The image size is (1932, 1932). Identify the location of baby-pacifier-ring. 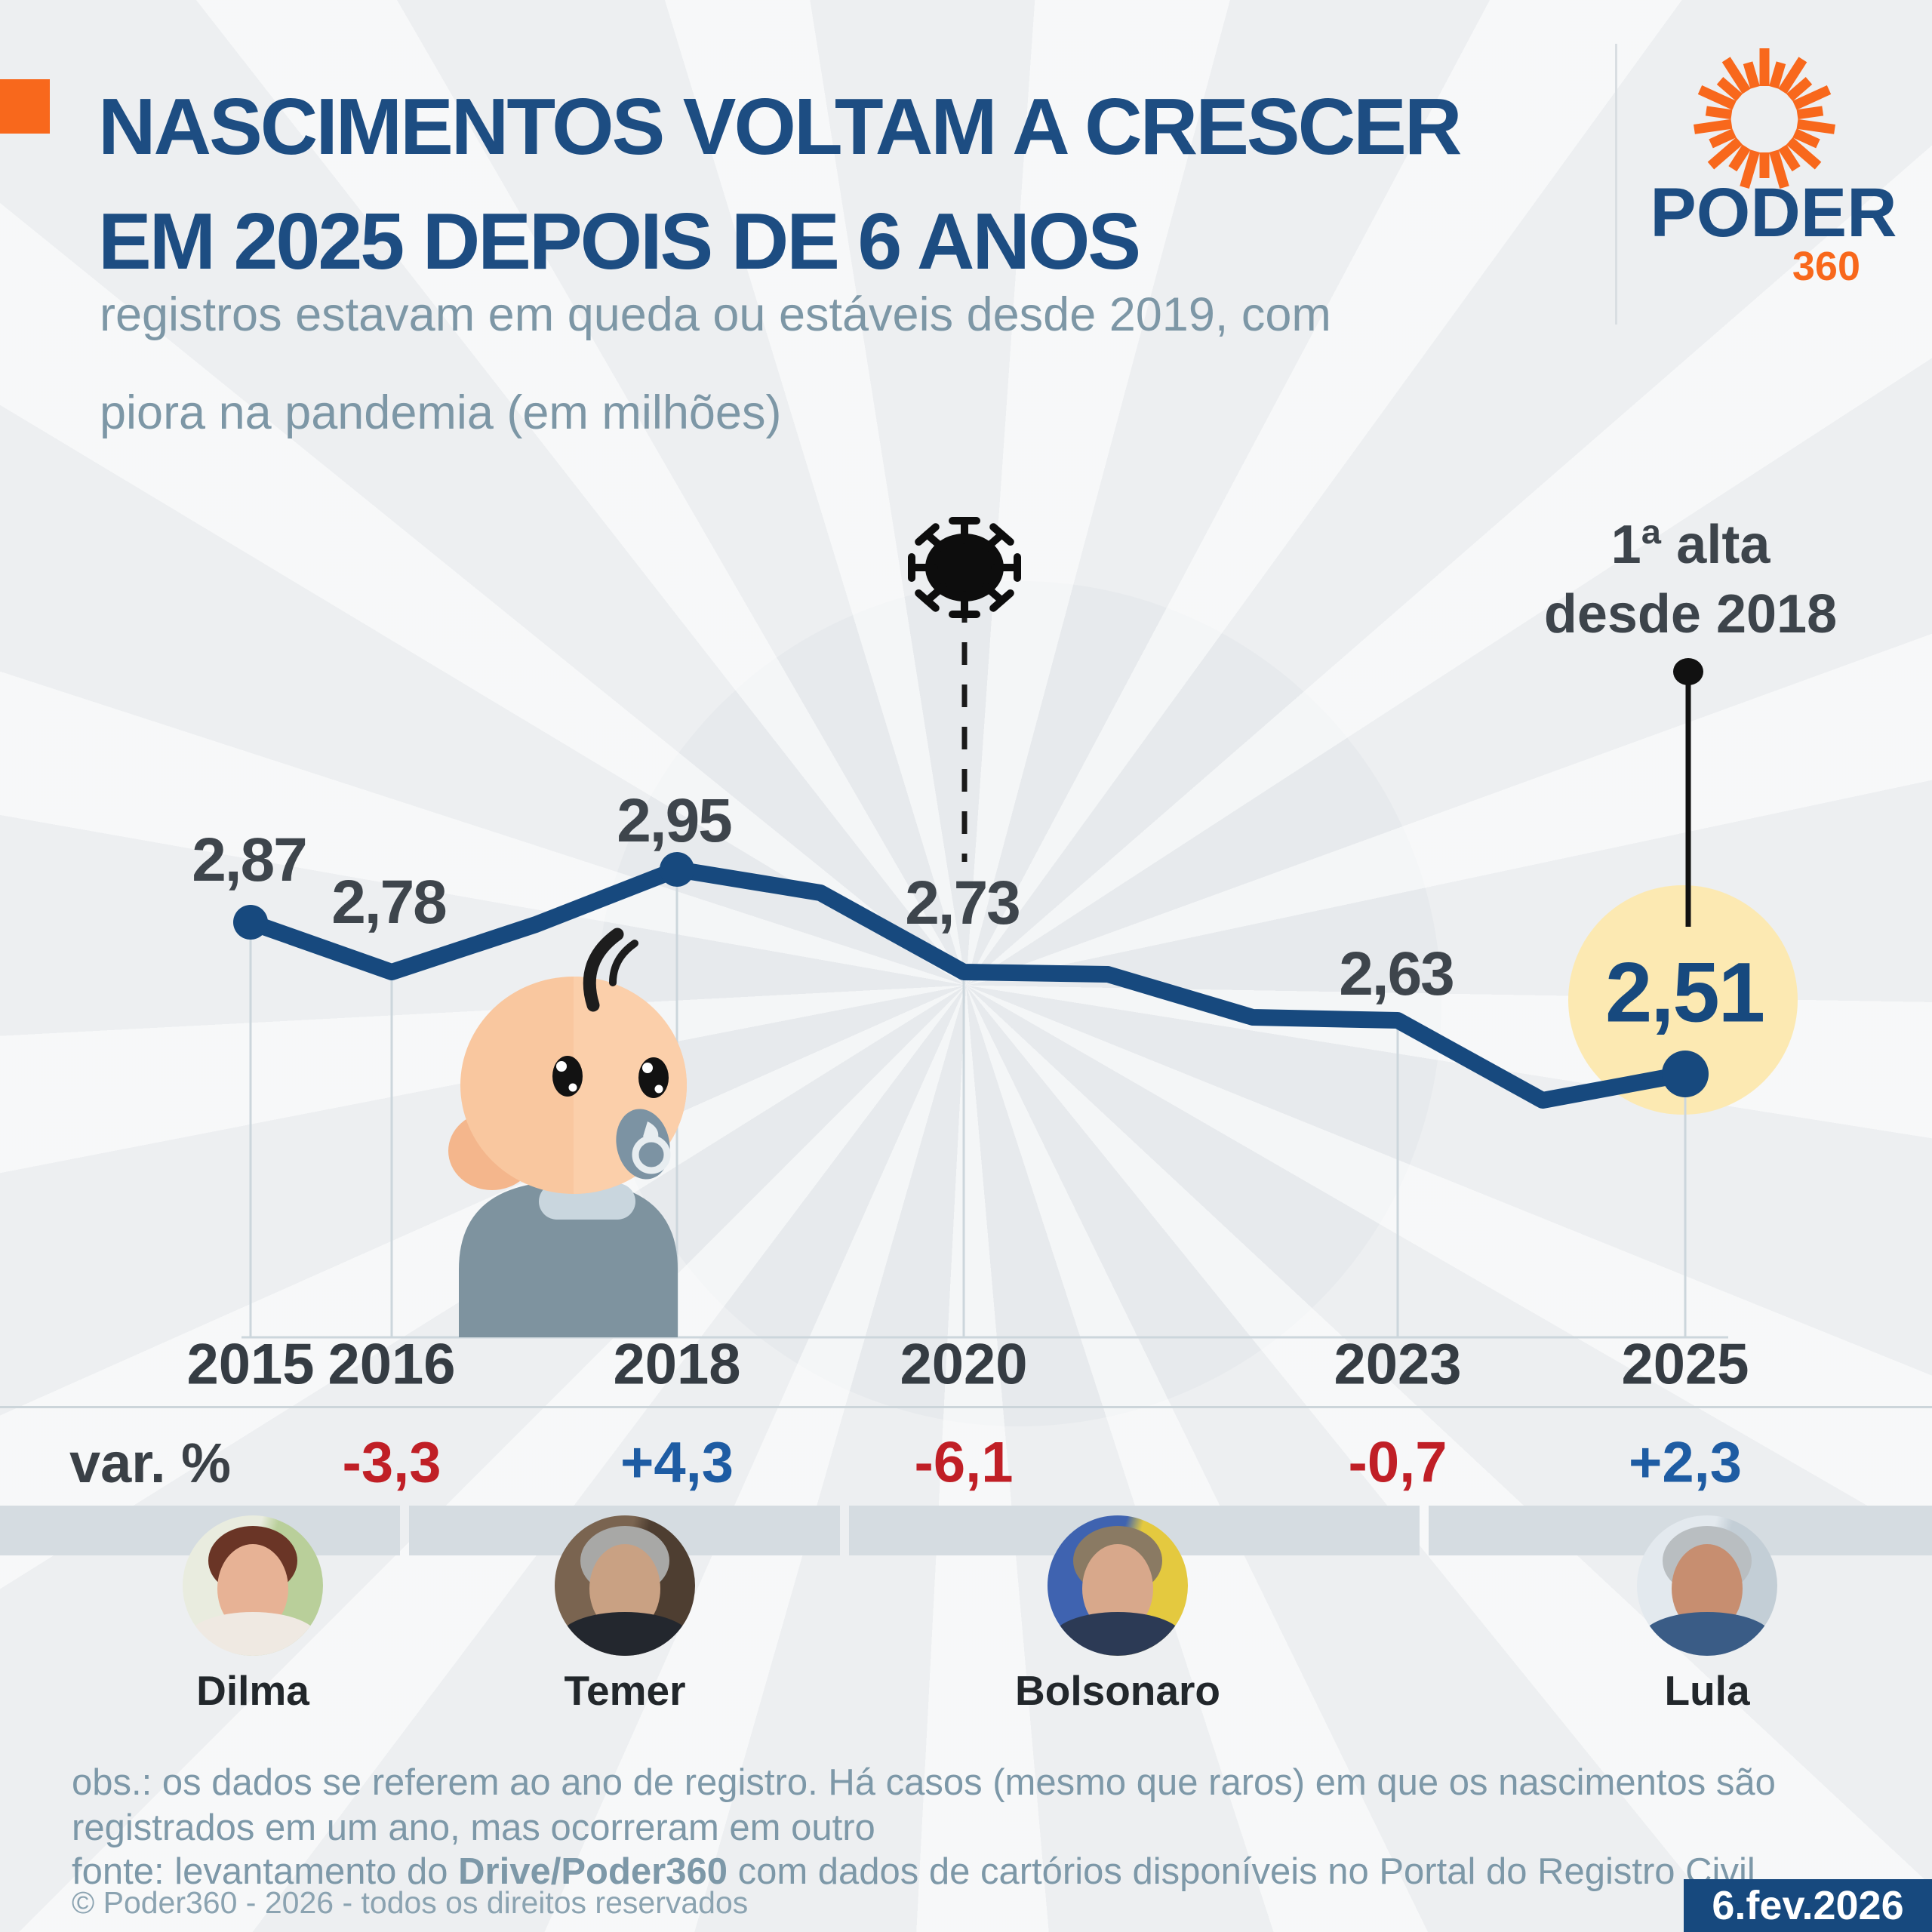
(651, 1154).